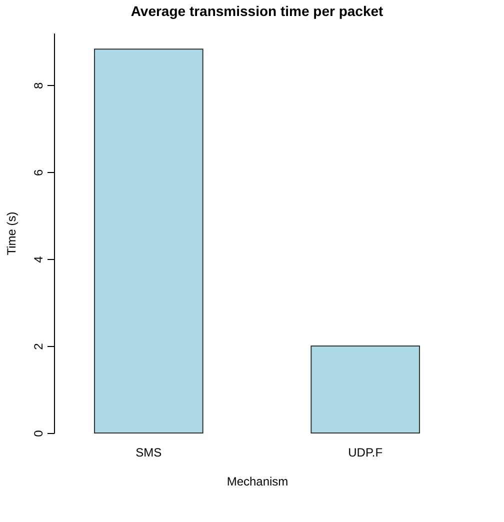  I want to click on x-tick-label: UDP.F, so click(365, 453).